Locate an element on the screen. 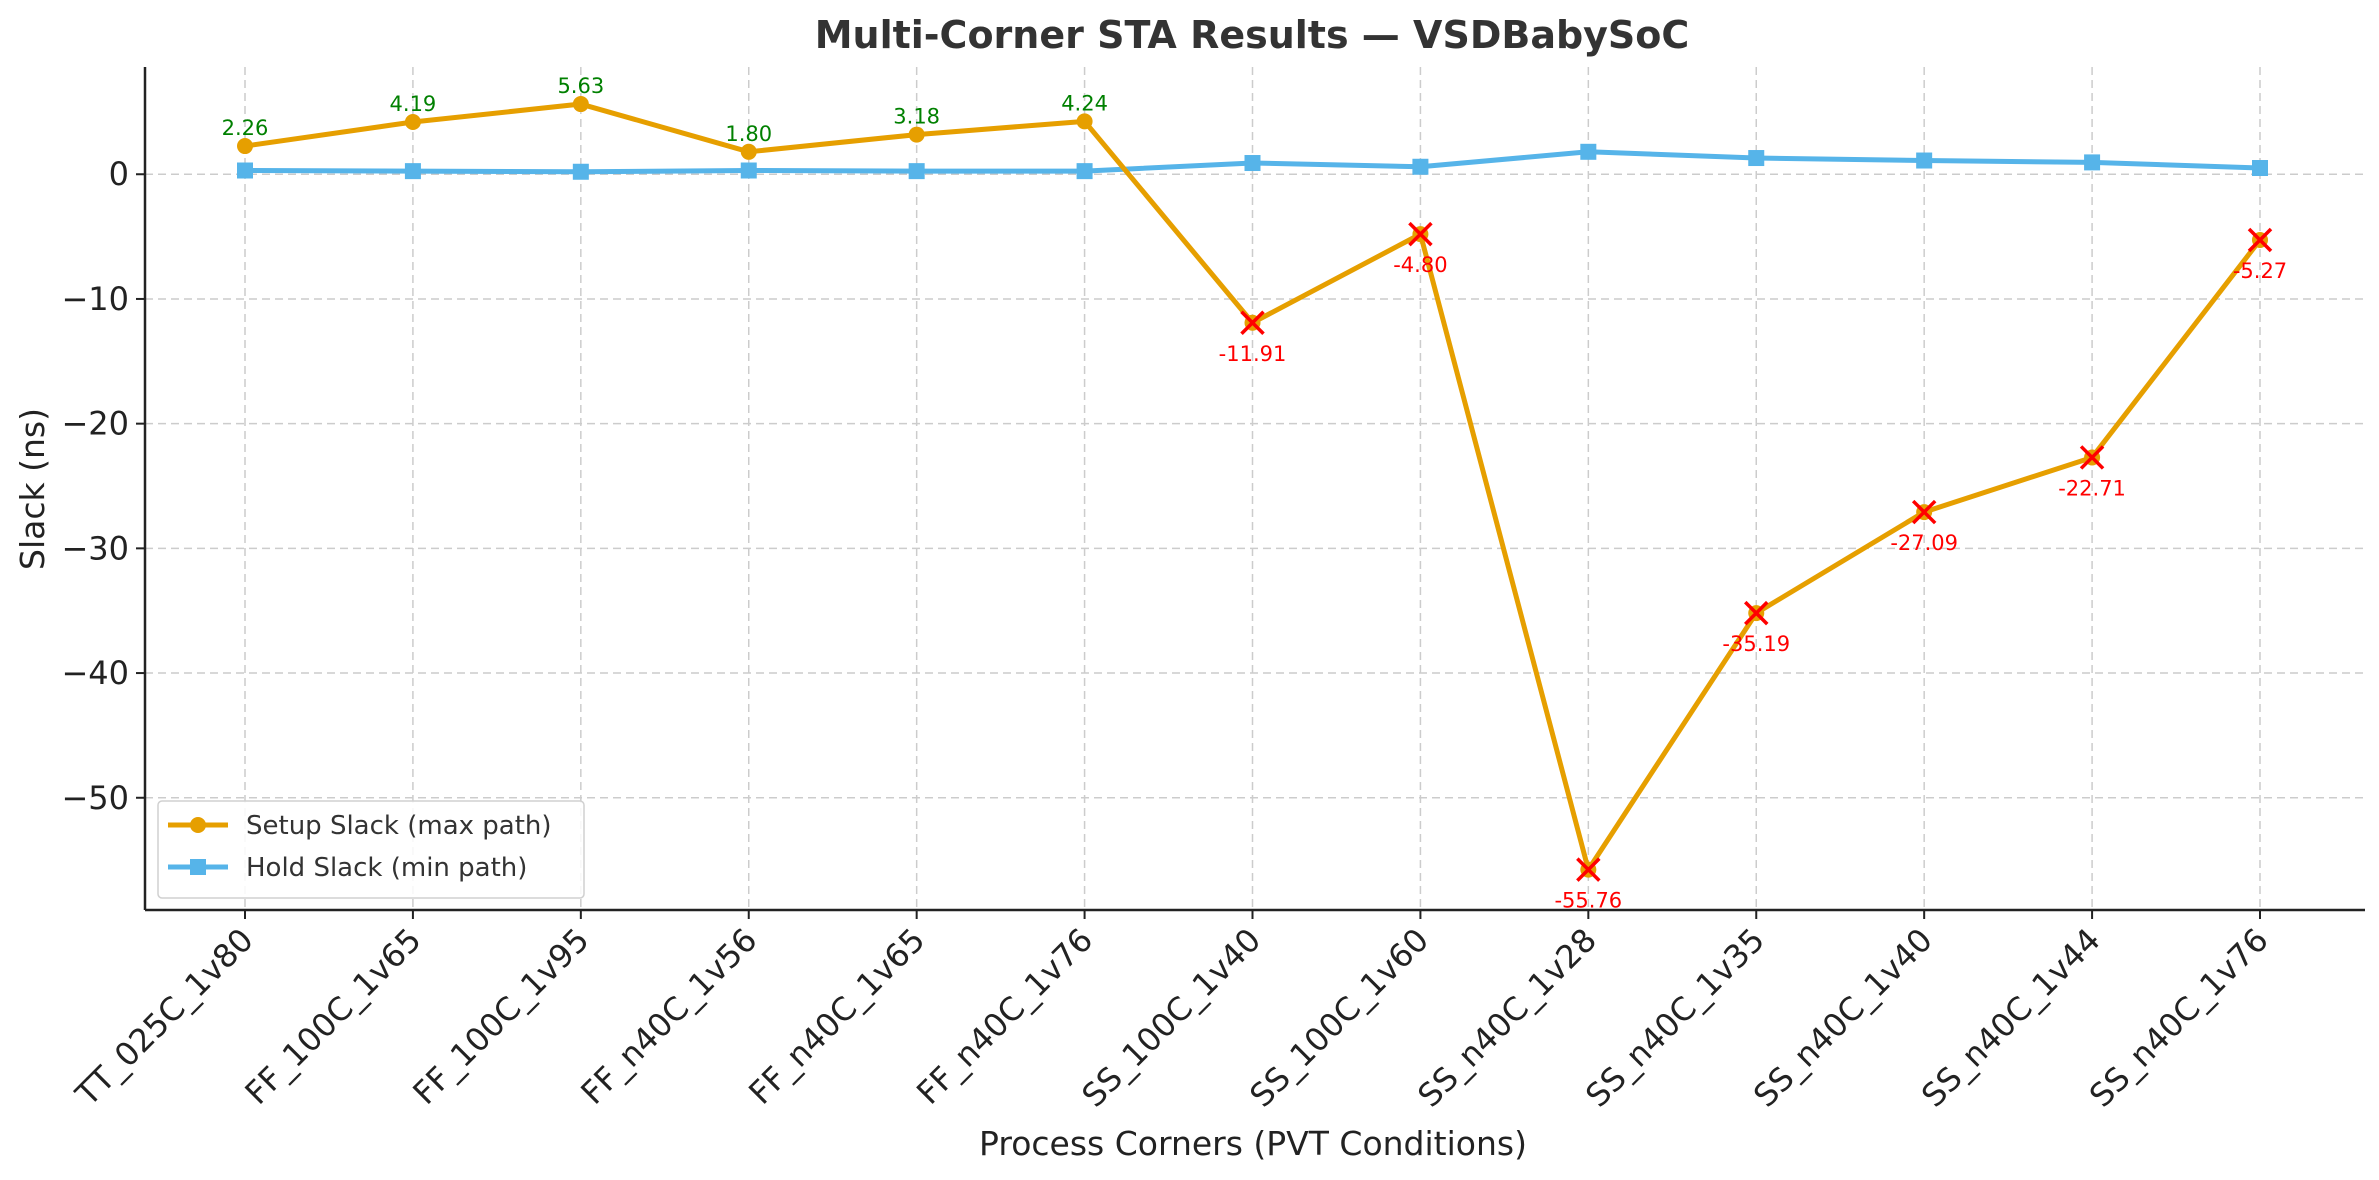 The image size is (2379, 1180). legend-setup: Setup Slack (max path) is located at coordinates (360, 826).